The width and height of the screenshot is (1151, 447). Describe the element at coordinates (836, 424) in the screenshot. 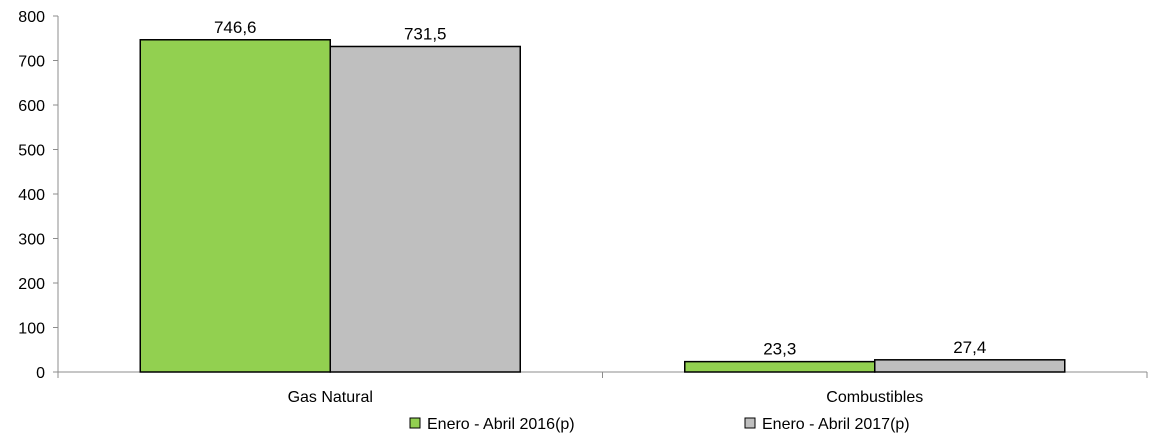

I see `legend-label: Enero - Abril 2017(p)` at that location.